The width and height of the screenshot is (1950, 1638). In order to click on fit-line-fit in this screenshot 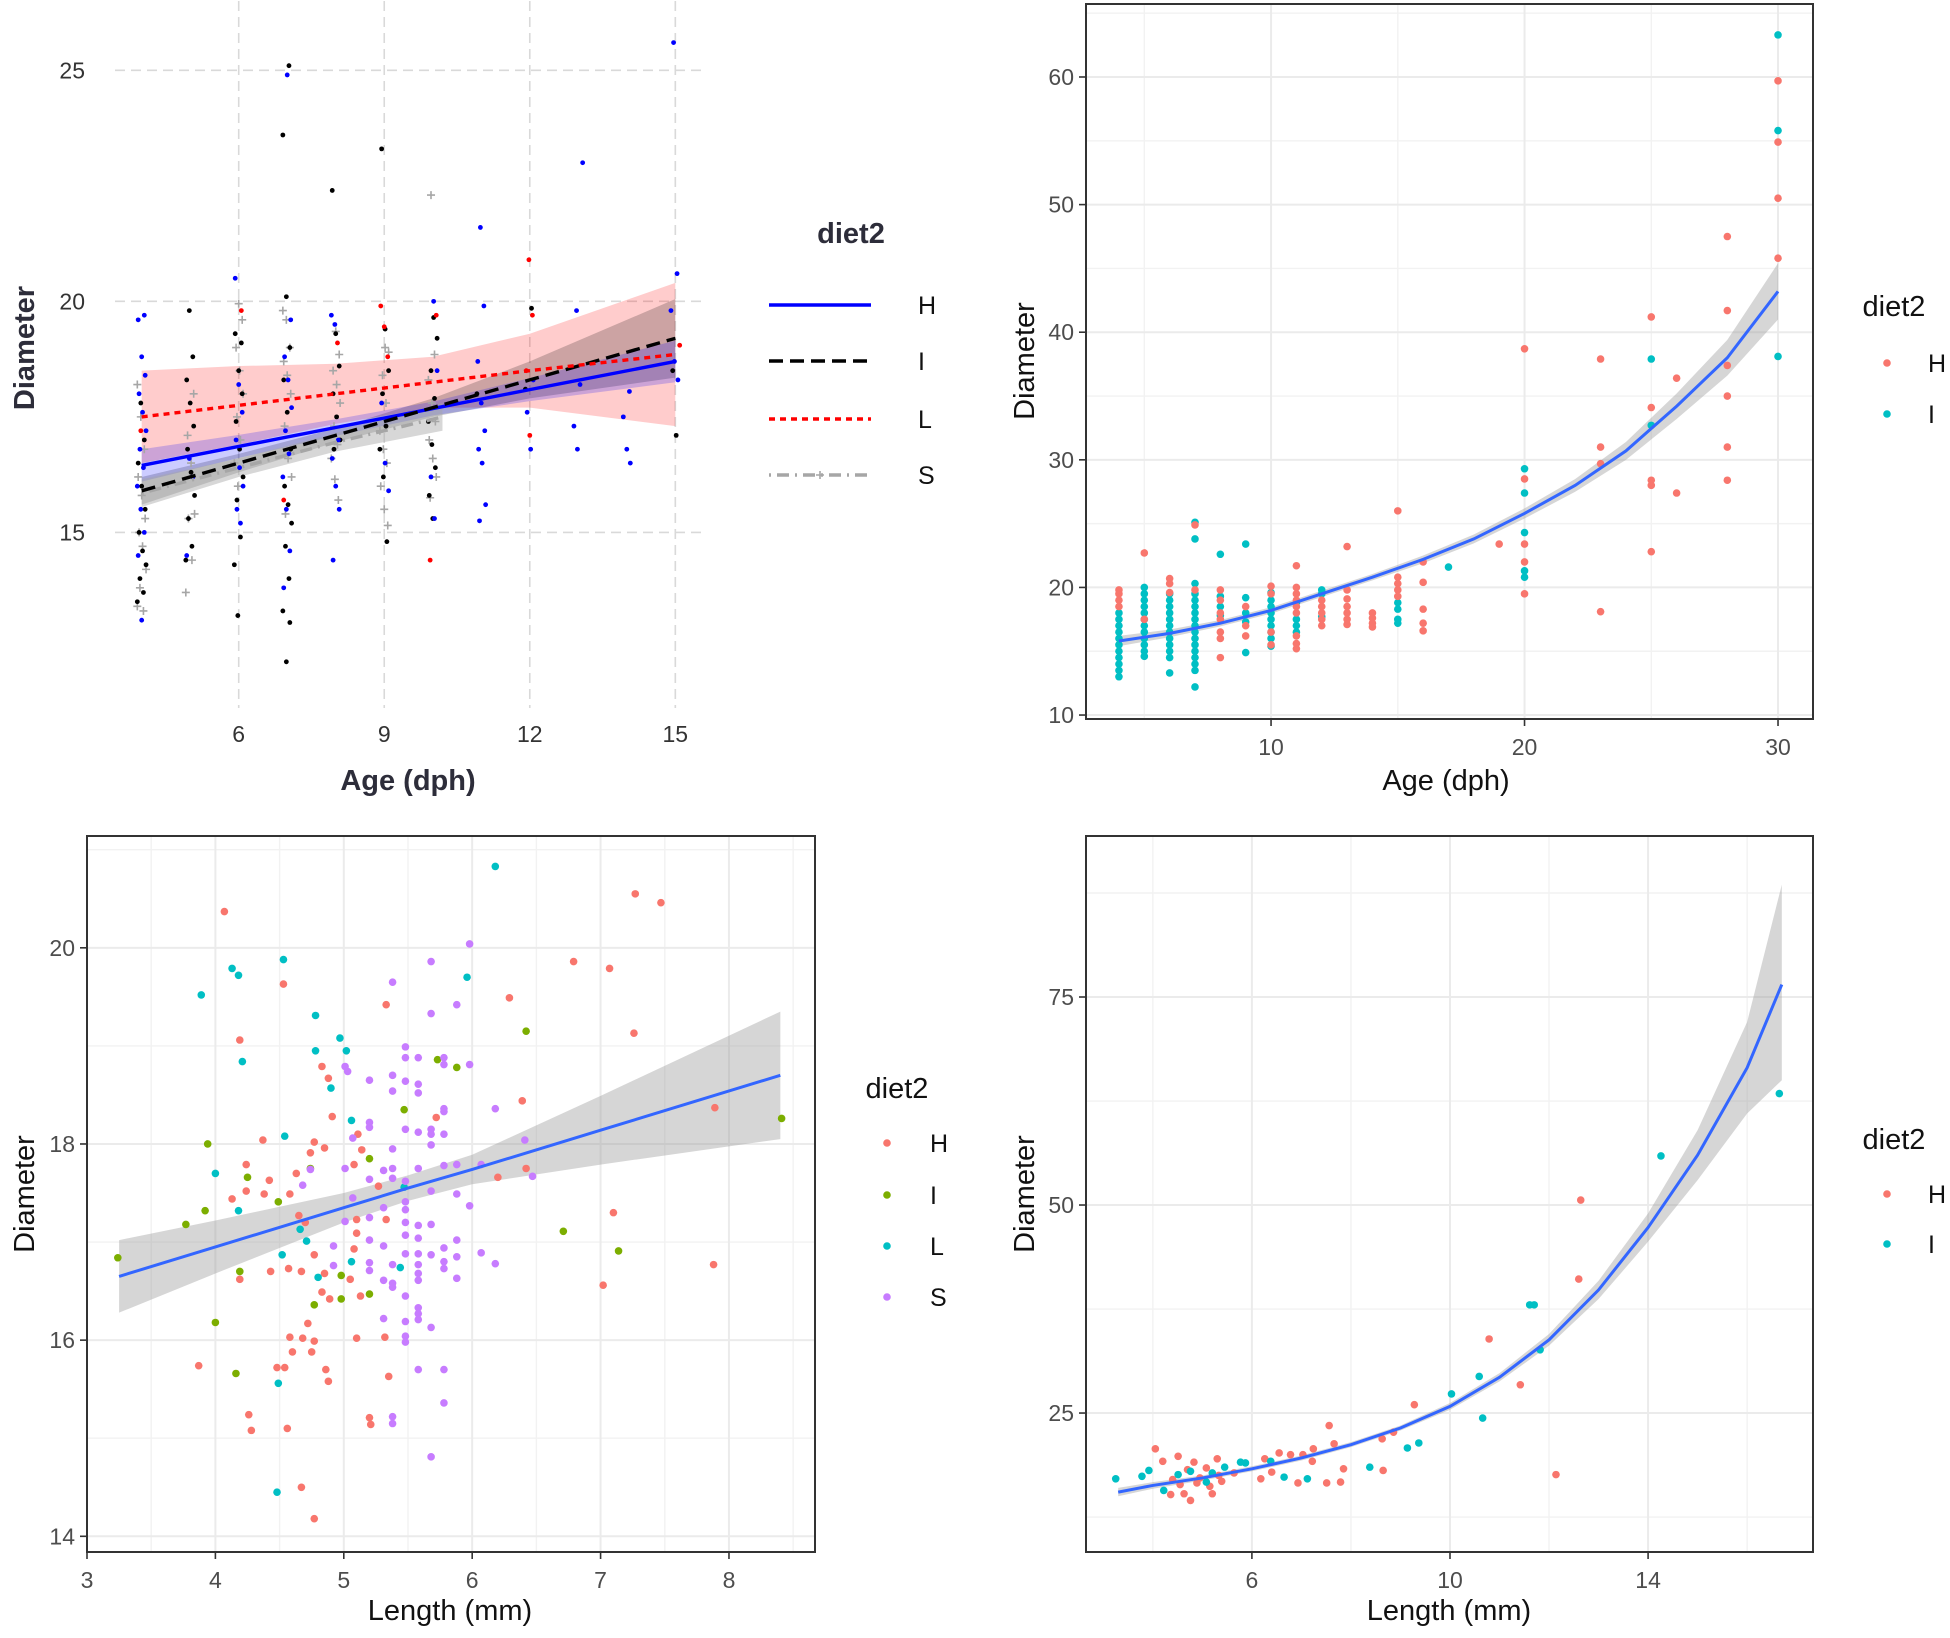, I will do `click(1450, 1238)`.